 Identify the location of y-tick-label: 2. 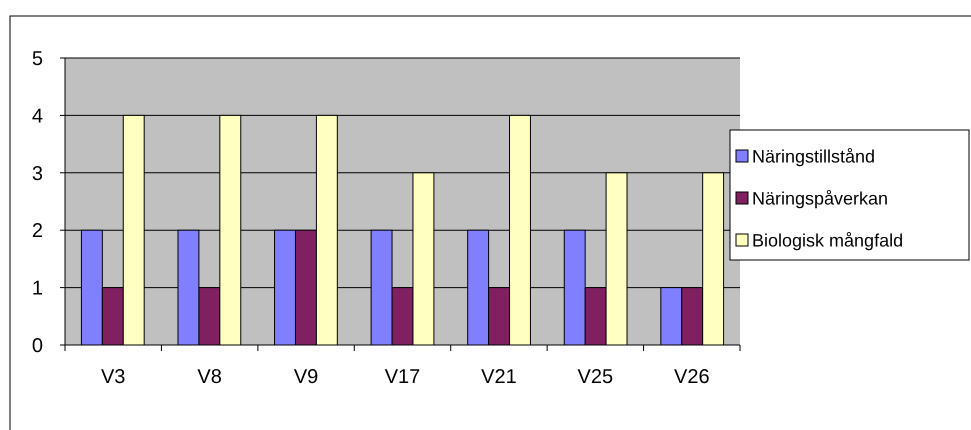
(37, 231).